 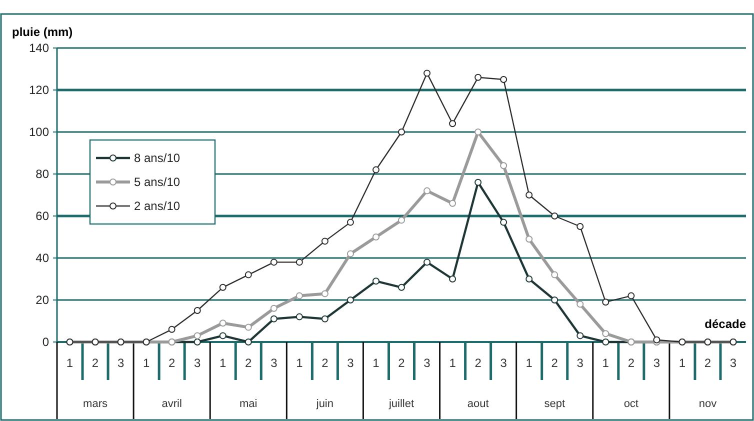 I want to click on text: juillet, so click(x=401, y=404).